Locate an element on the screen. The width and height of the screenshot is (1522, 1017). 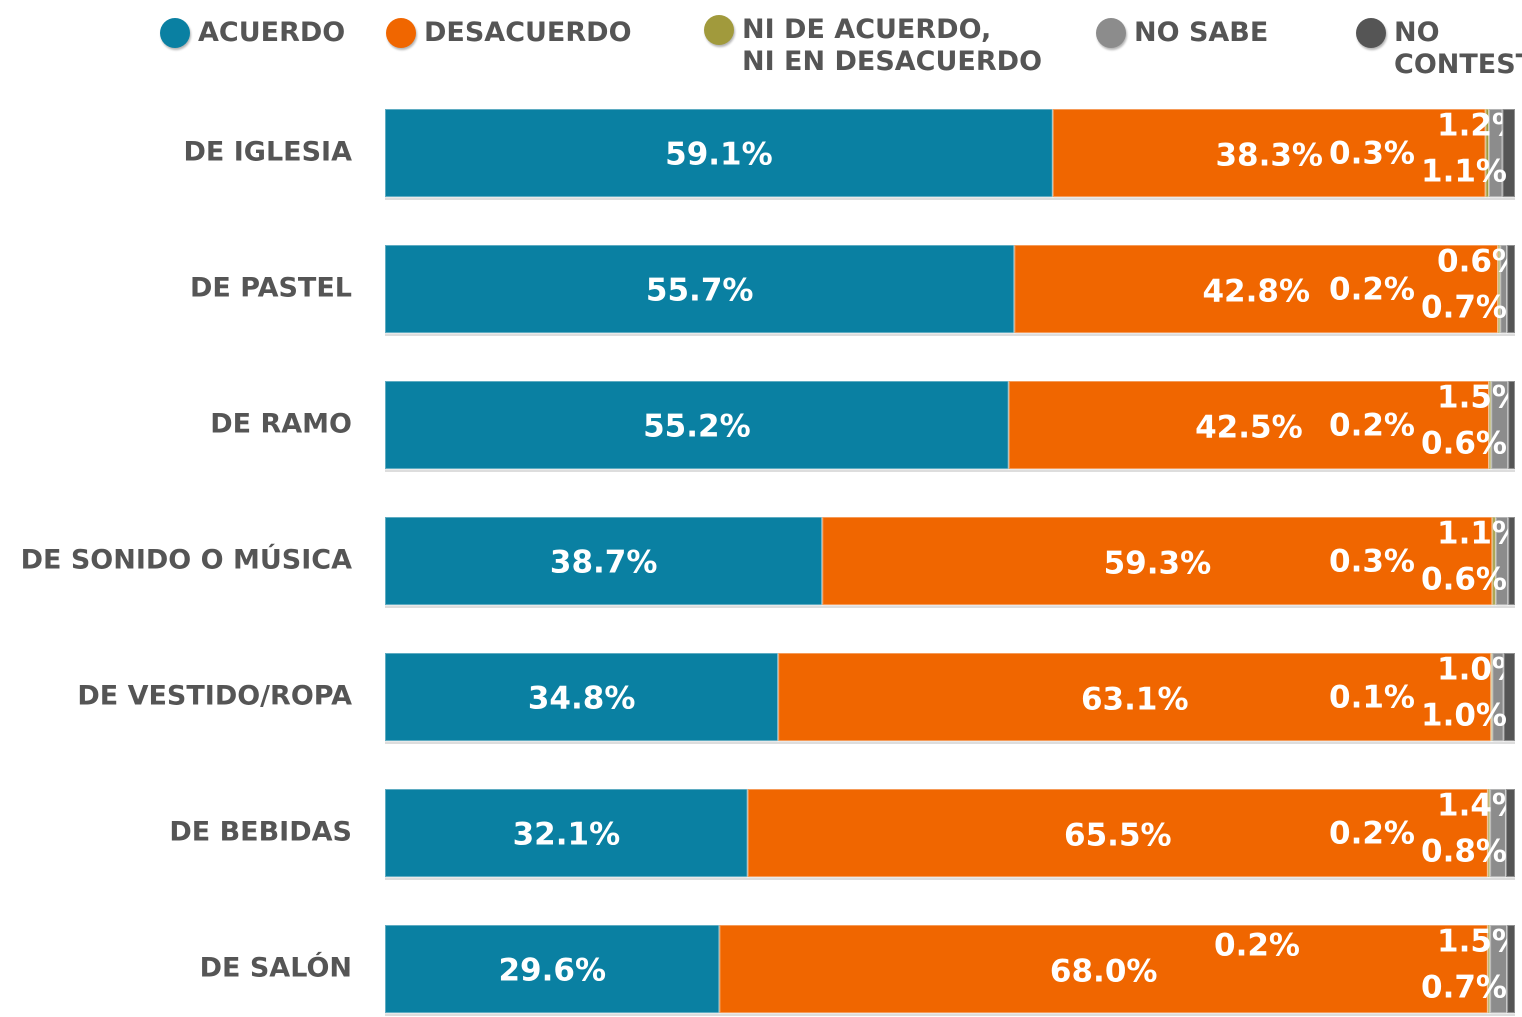
data-label: 0.8% is located at coordinates (1464, 852).